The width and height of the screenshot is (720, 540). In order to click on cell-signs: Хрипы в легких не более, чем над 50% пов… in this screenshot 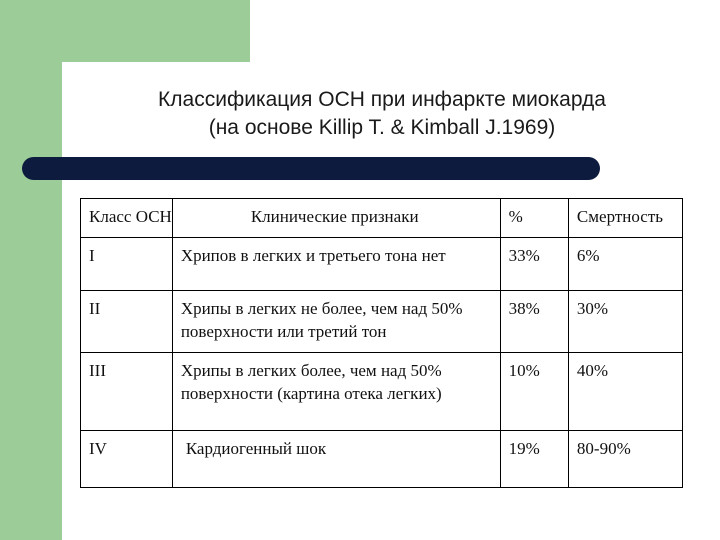, I will do `click(336, 321)`.